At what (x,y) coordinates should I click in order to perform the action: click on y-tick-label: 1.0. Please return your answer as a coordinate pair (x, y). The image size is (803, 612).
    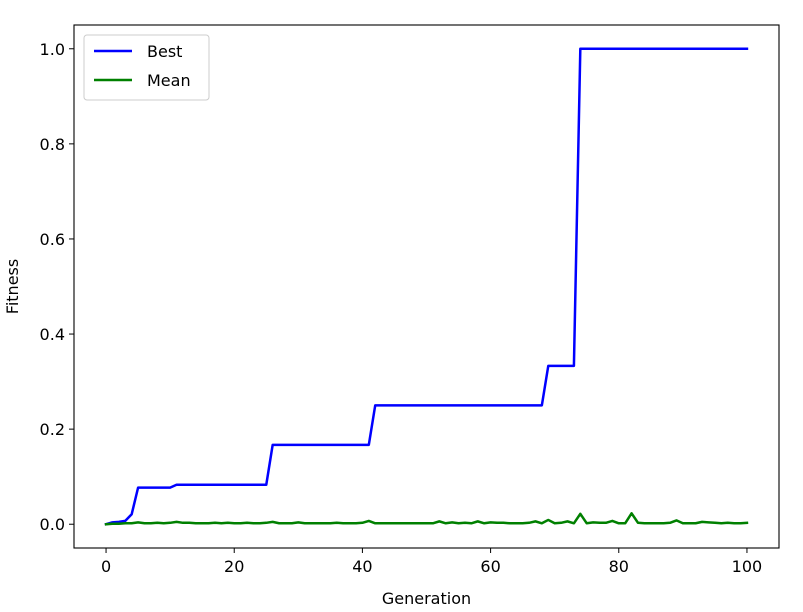
    Looking at the image, I should click on (52, 49).